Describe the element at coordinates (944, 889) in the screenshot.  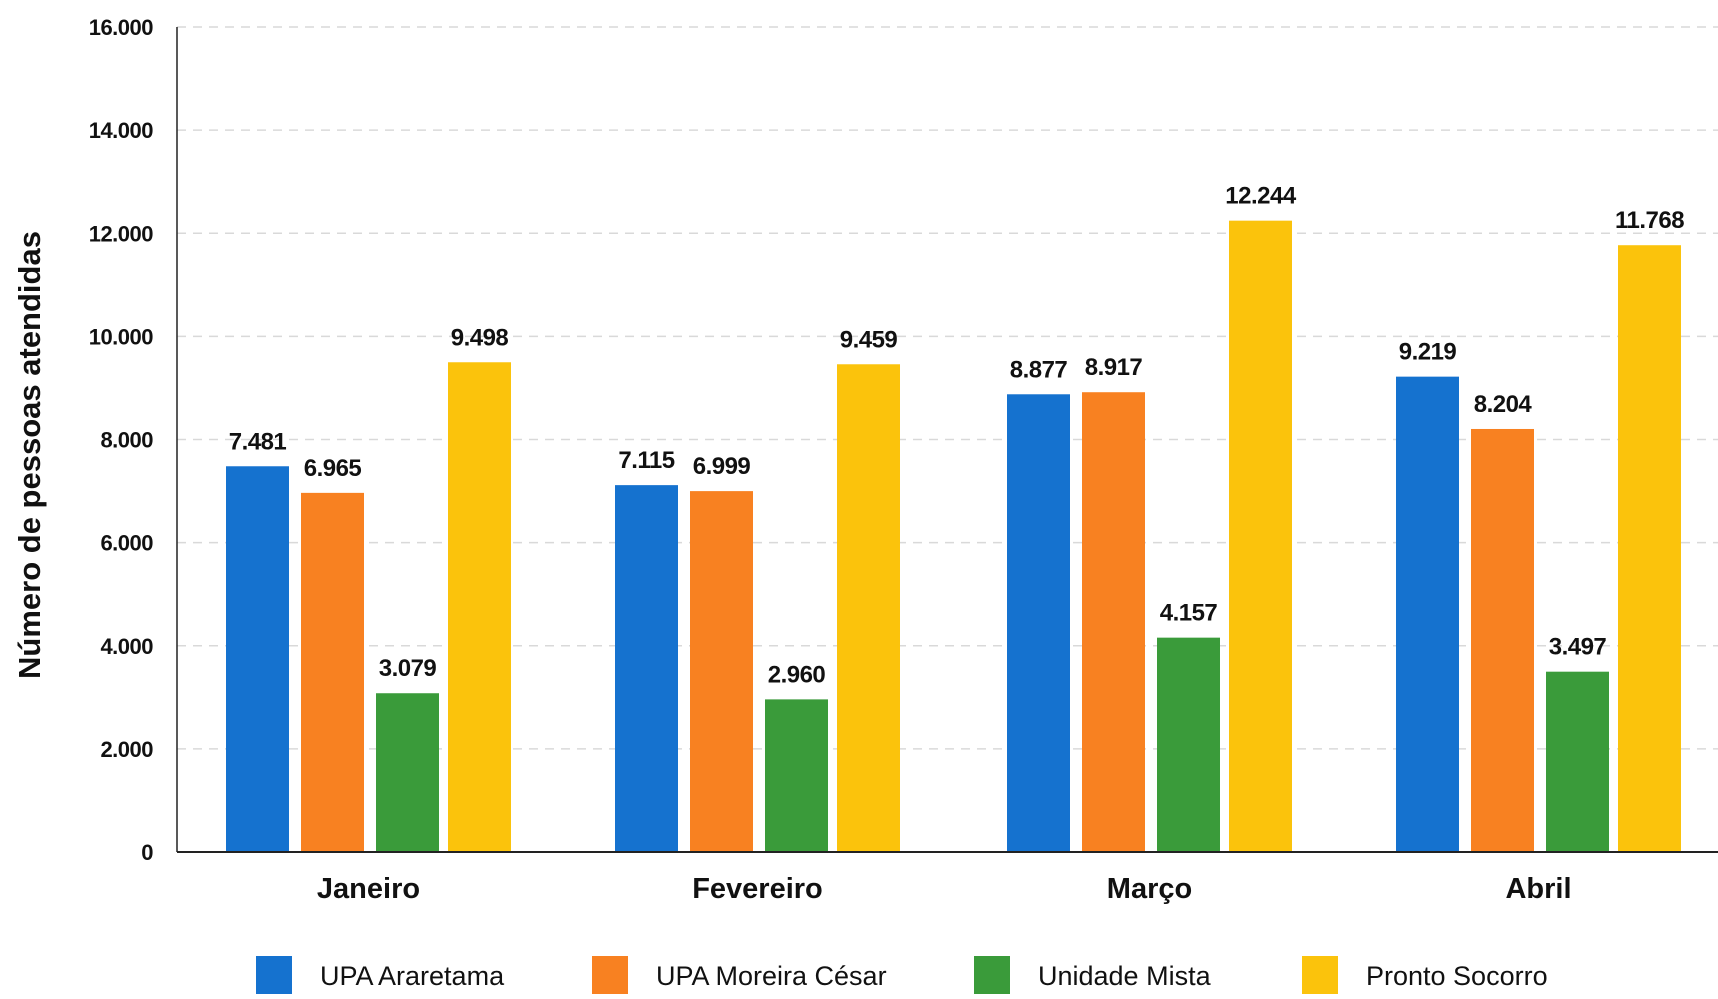
I see `x-axis-categories: Janeiro Fevereiro Março Abril` at that location.